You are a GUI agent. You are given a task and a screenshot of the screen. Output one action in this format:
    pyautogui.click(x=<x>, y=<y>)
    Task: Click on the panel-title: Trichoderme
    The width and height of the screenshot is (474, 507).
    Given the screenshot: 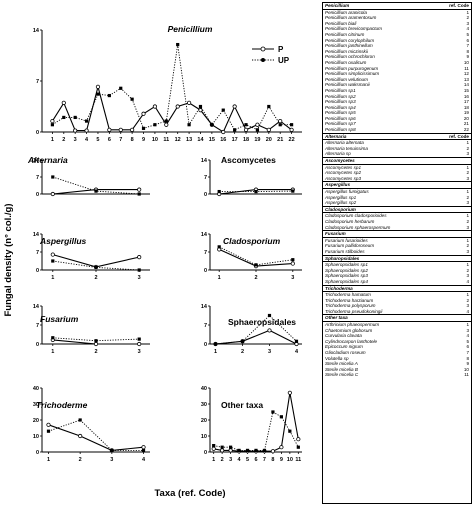 What is the action you would take?
    pyautogui.click(x=62, y=405)
    